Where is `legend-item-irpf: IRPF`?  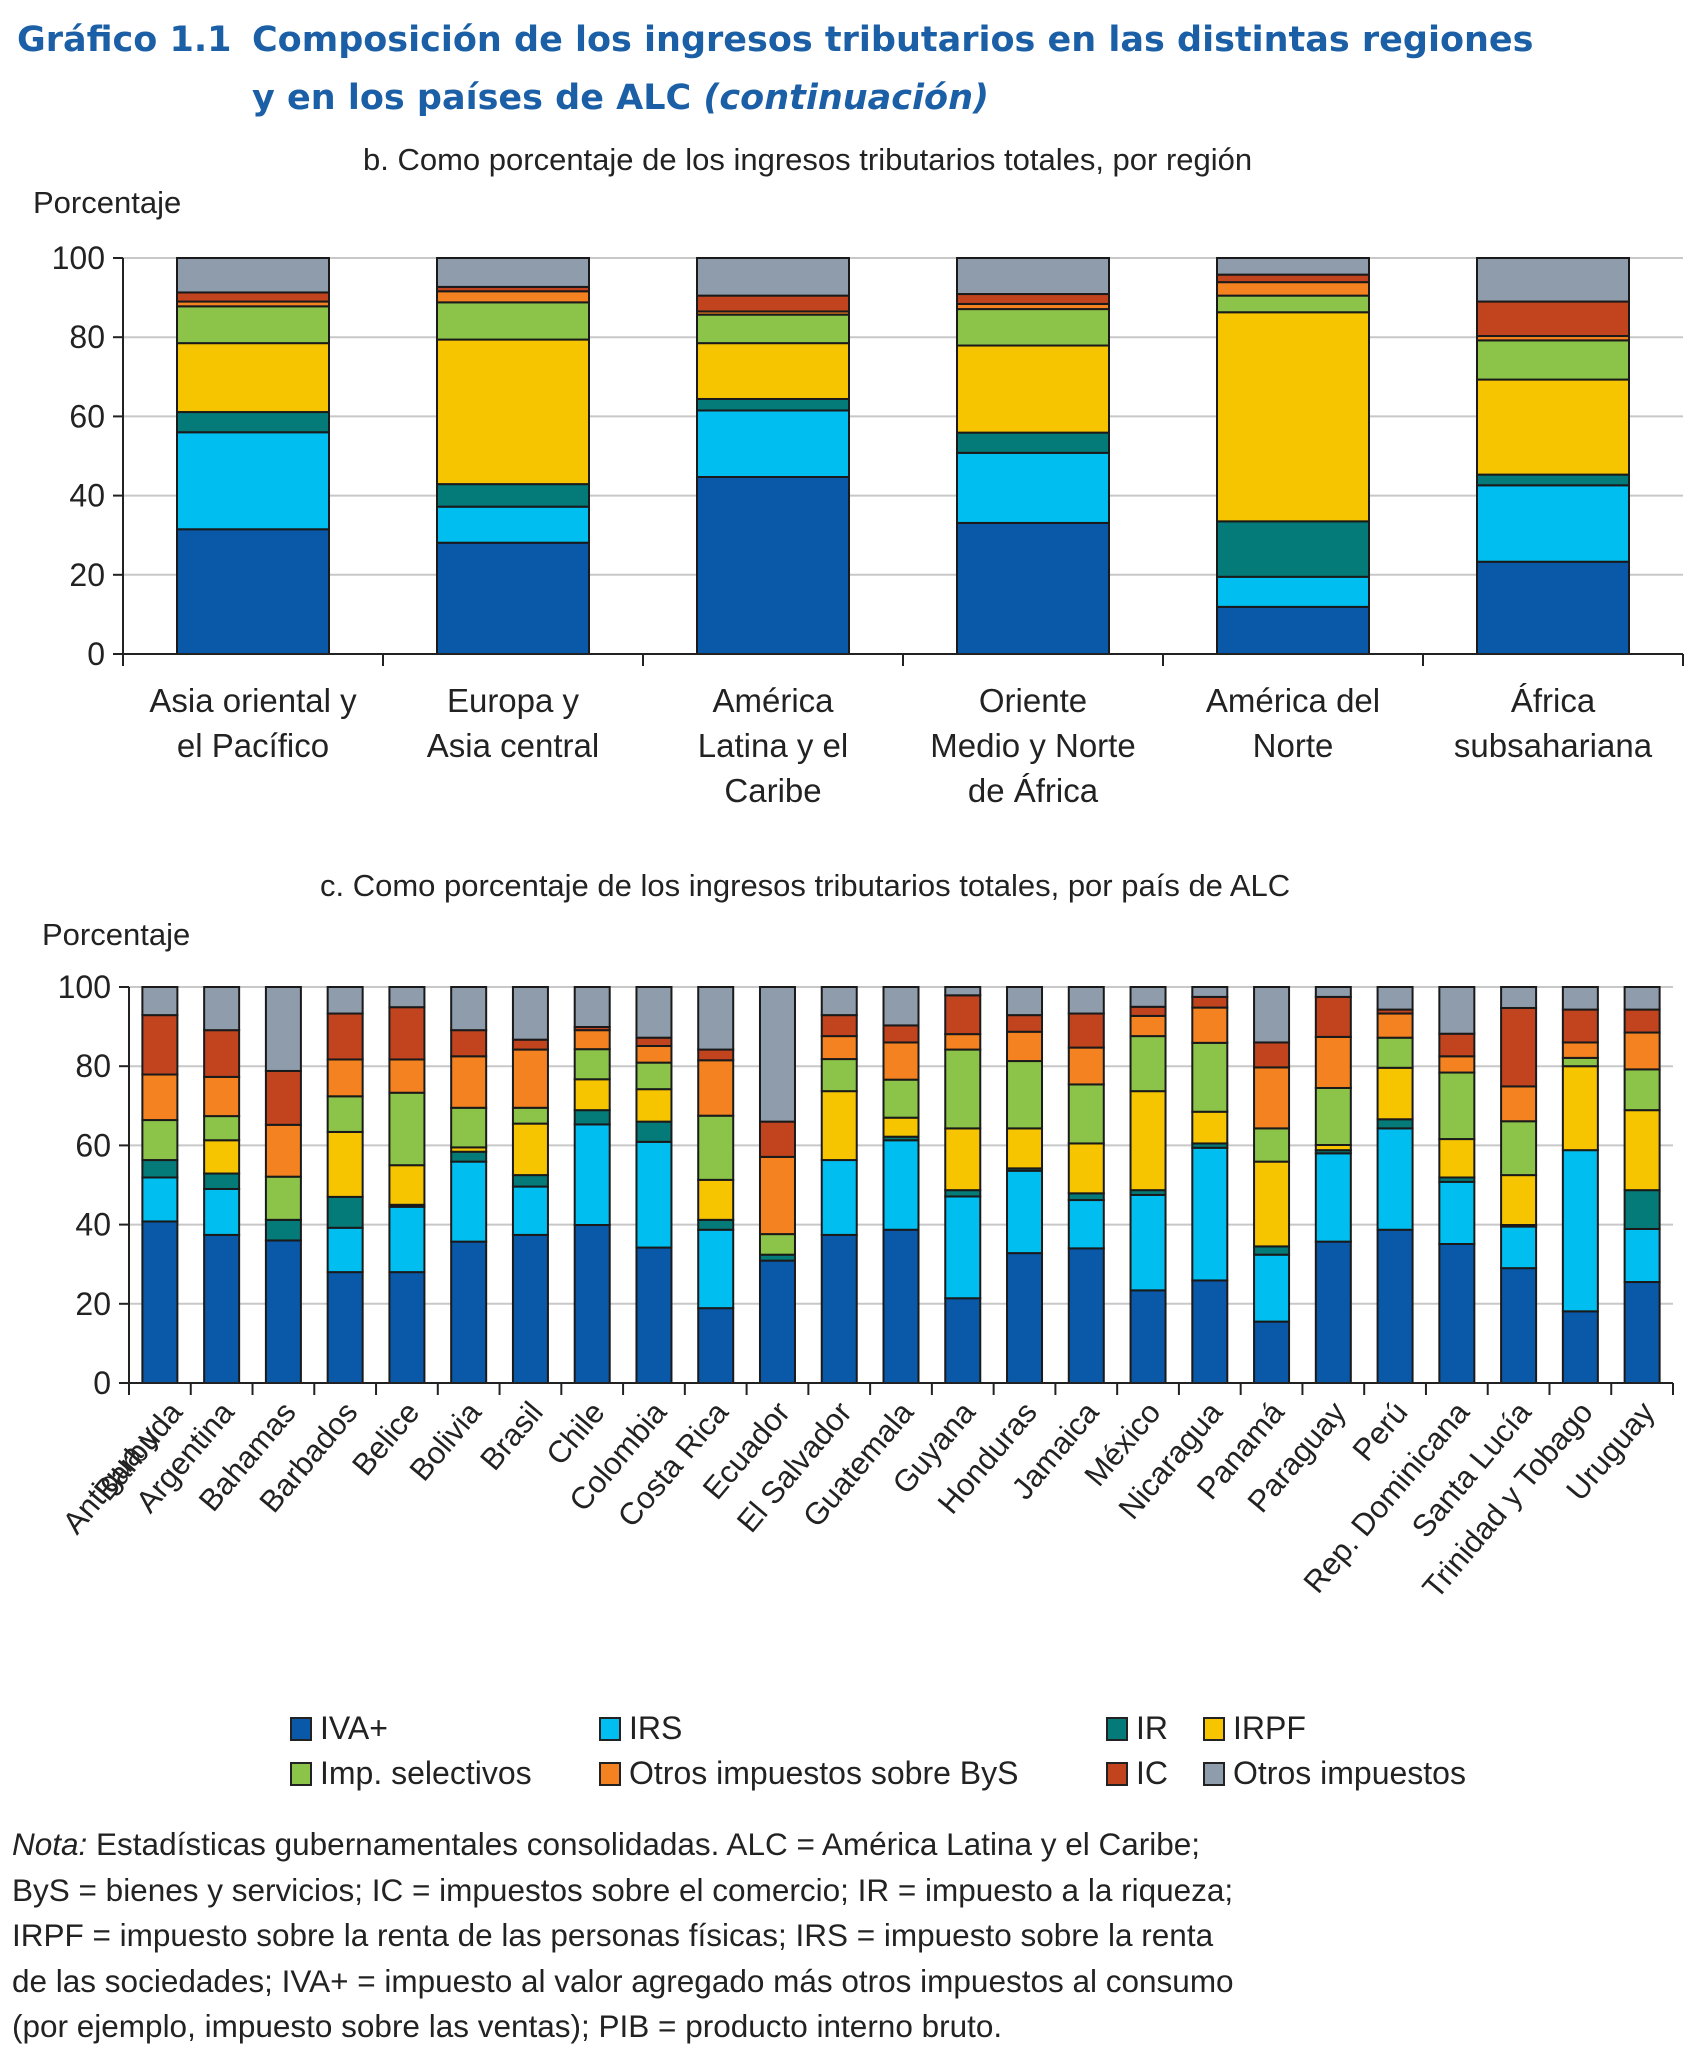 legend-item-irpf: IRPF is located at coordinates (1254, 1728).